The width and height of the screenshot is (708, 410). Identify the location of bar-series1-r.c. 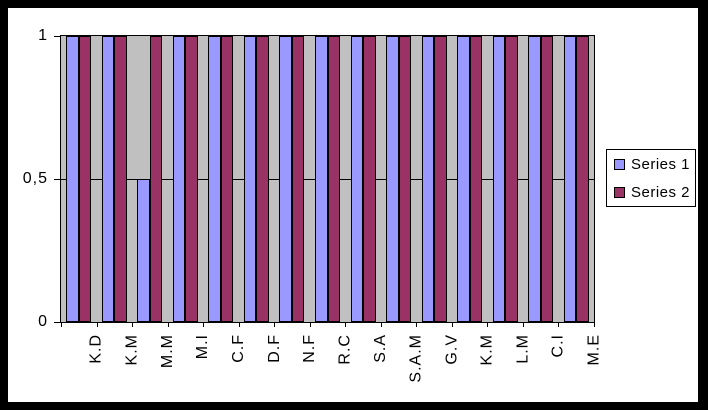
(321, 179).